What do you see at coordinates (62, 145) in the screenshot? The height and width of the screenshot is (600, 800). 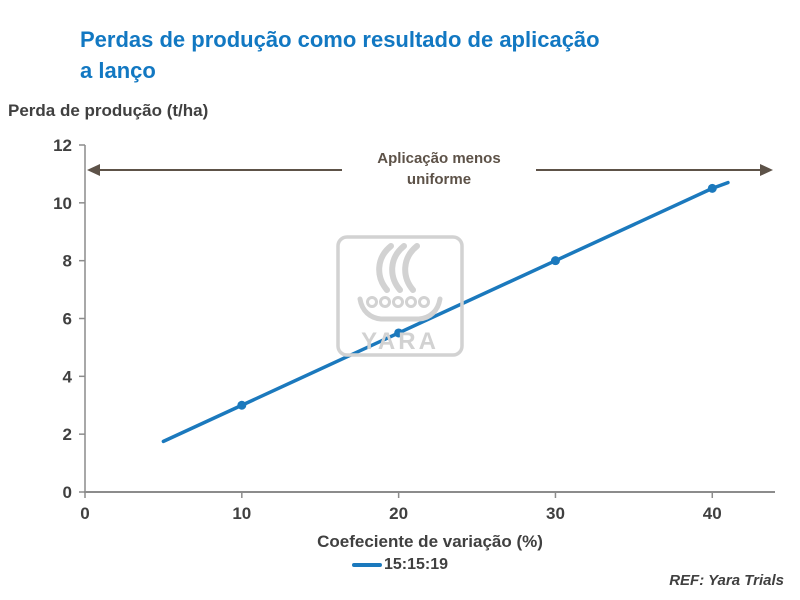 I see `y-tick-label: 12` at bounding box center [62, 145].